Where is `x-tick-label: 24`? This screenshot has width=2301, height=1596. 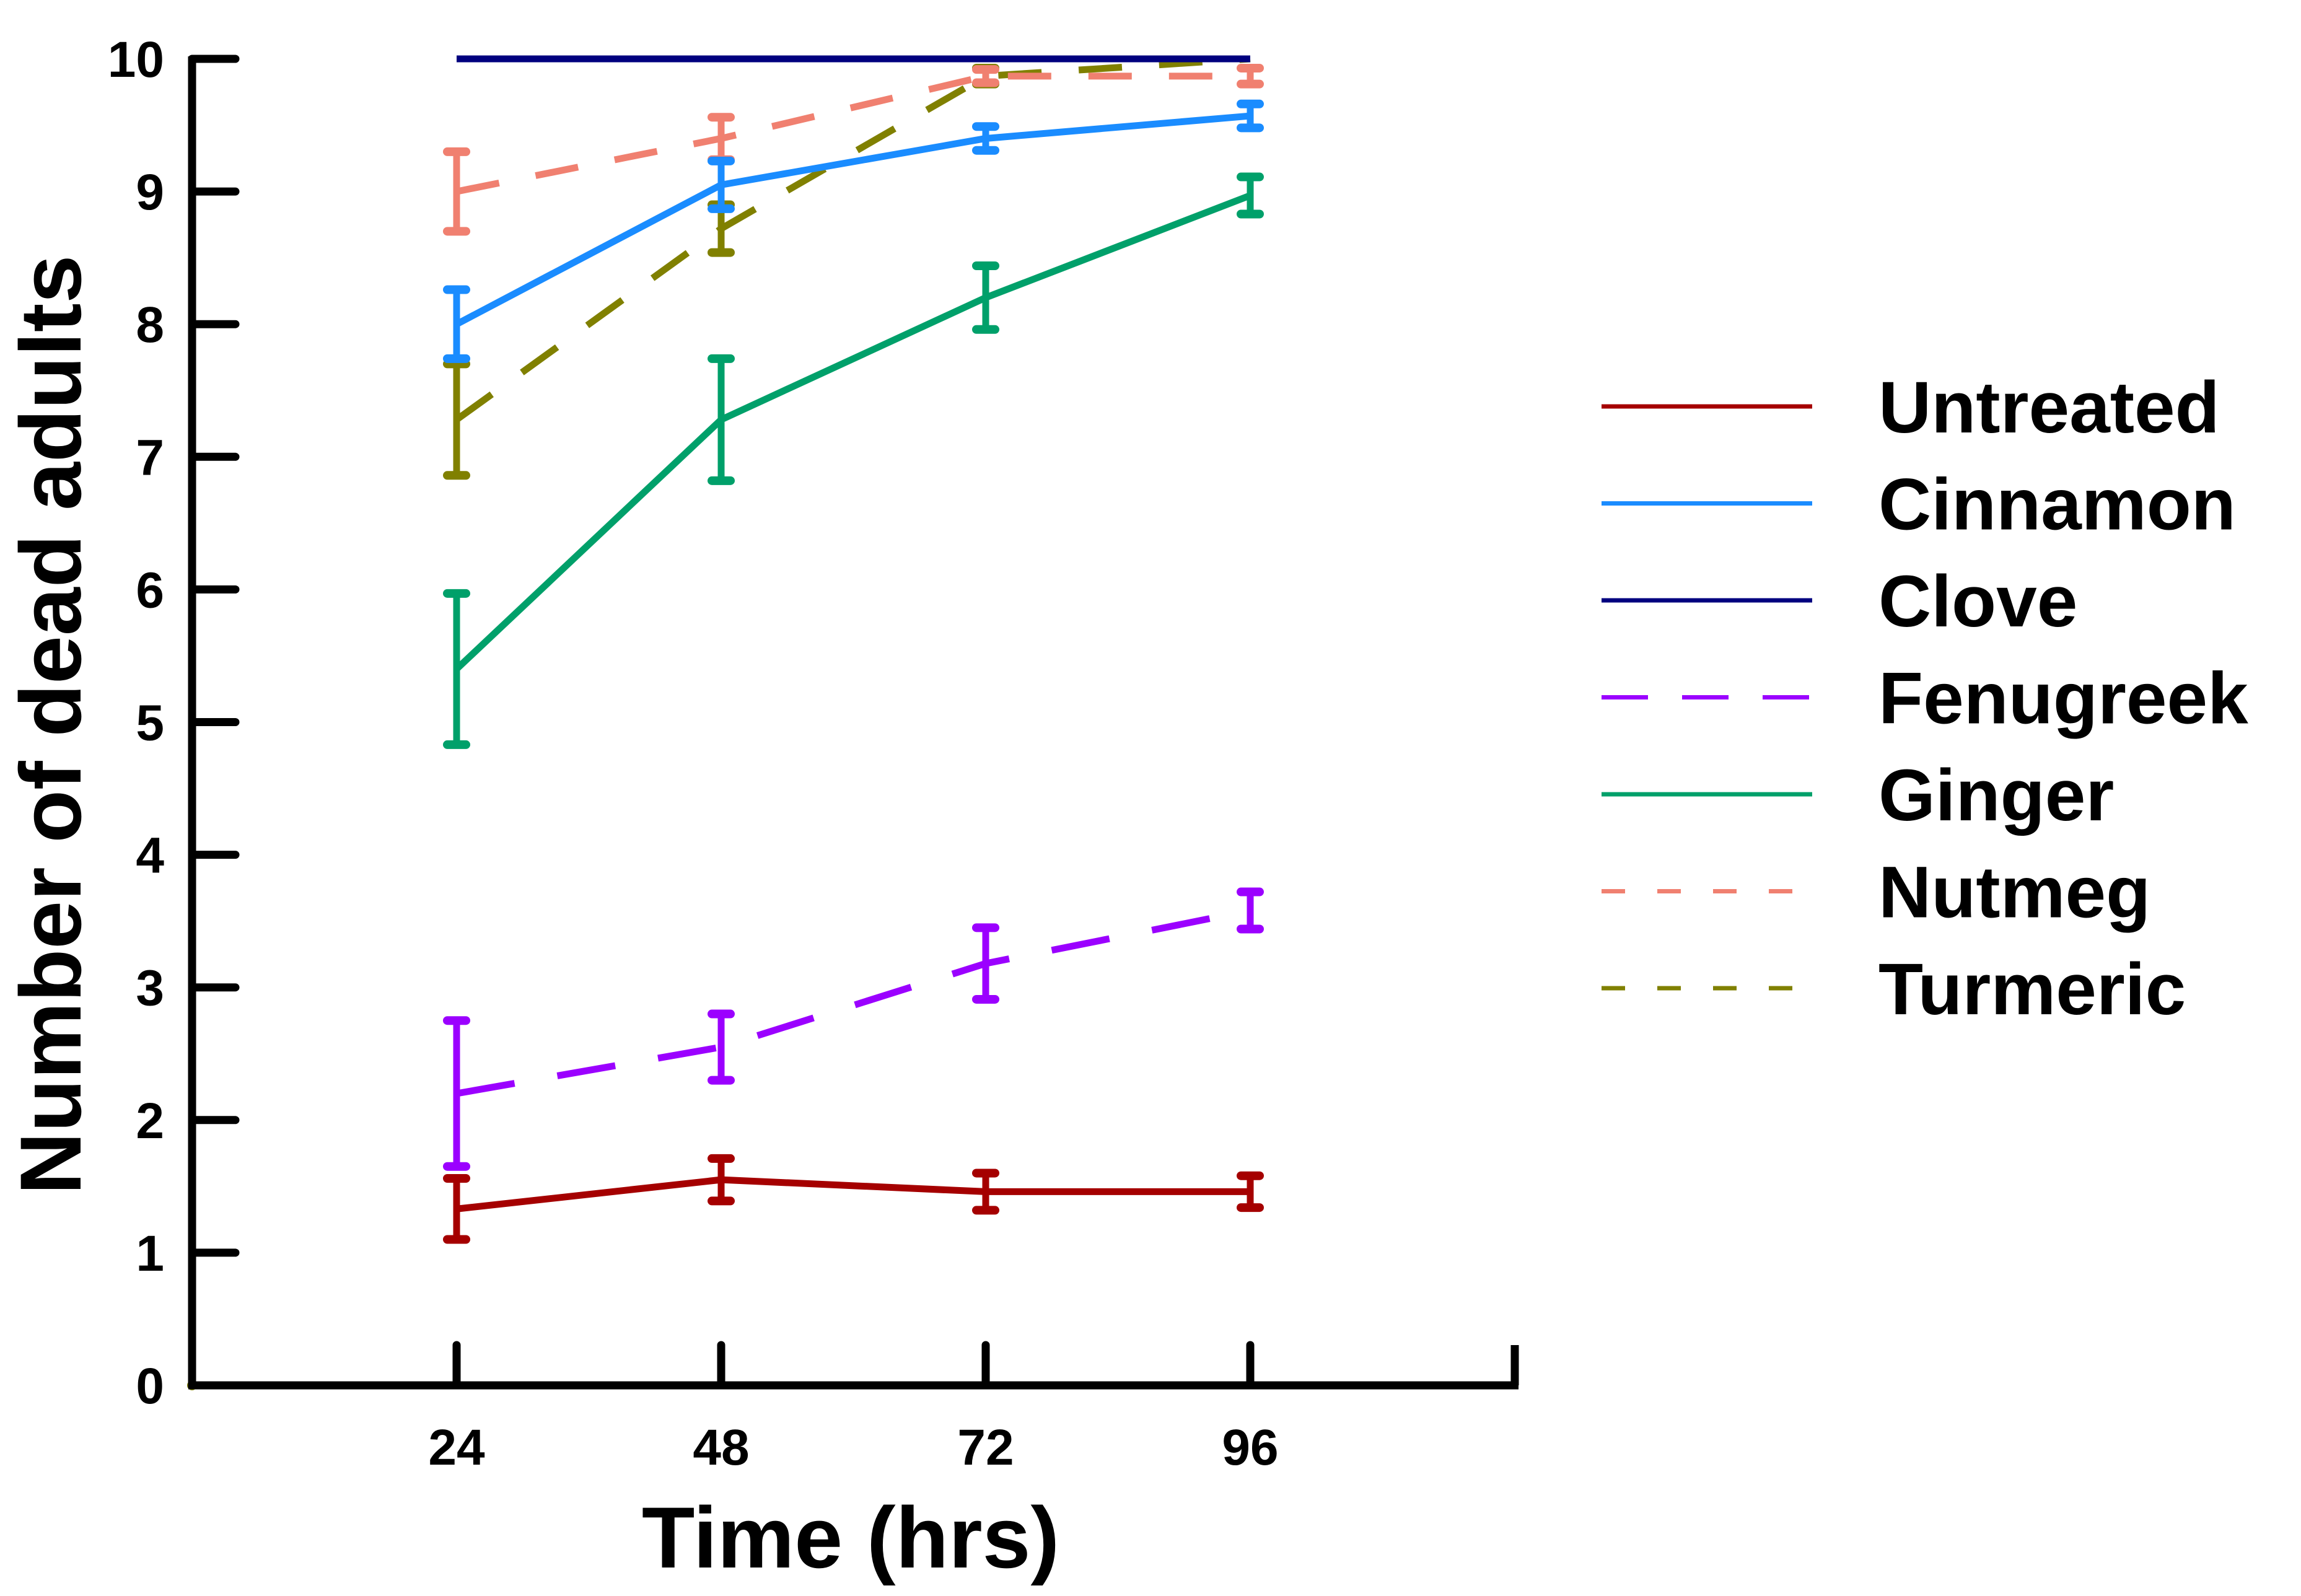
x-tick-label: 24 is located at coordinates (456, 1447).